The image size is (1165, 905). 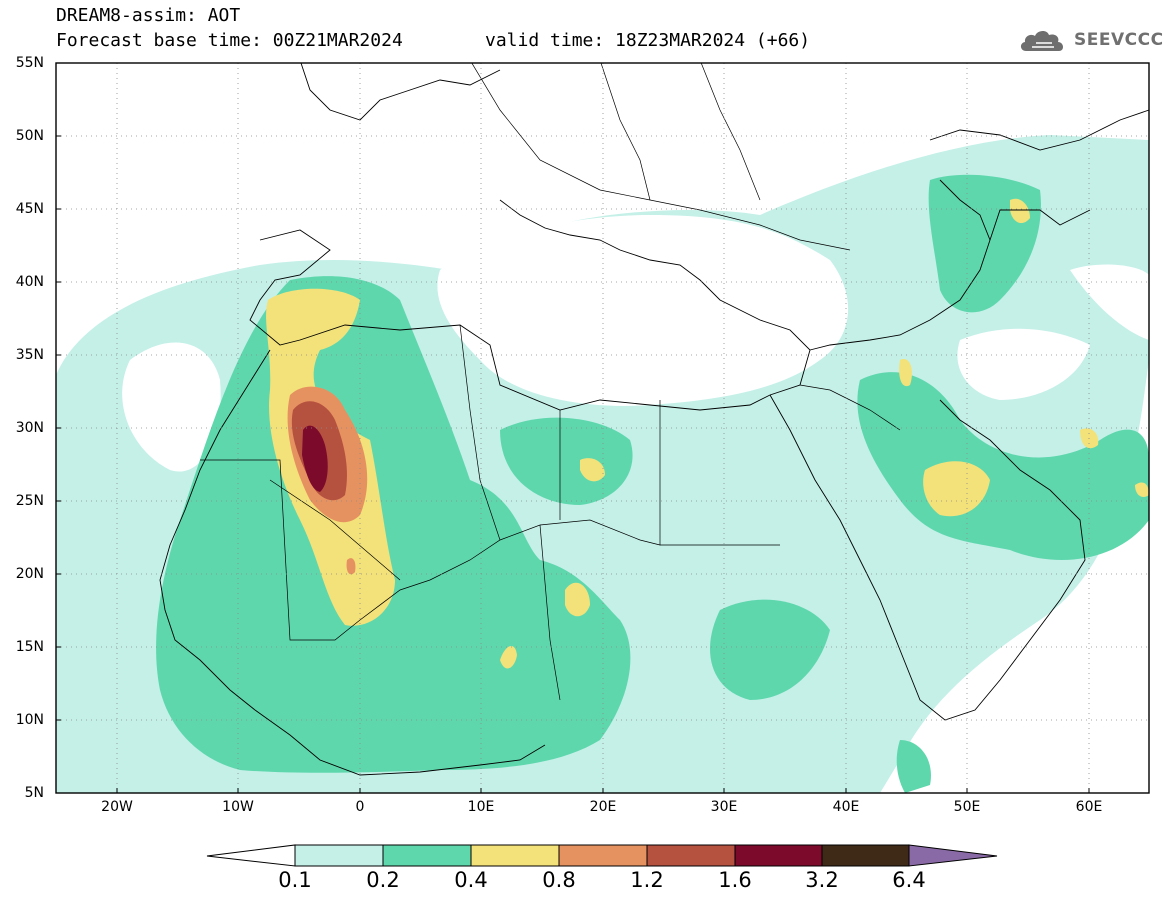 What do you see at coordinates (29, 720) in the screenshot?
I see `y-tick-label: 10N` at bounding box center [29, 720].